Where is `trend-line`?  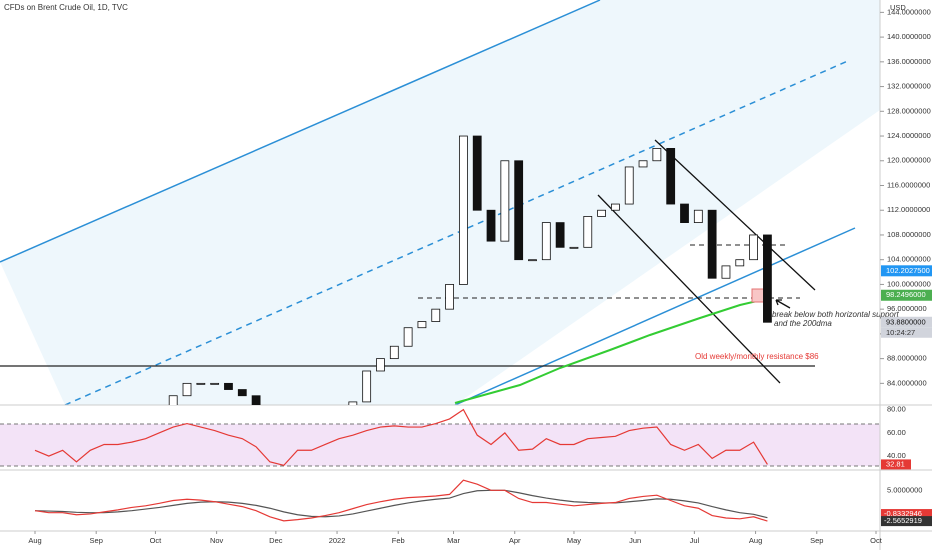 trend-line is located at coordinates (655, 316).